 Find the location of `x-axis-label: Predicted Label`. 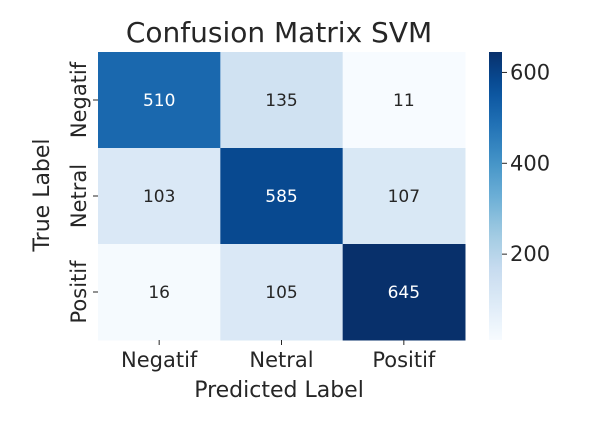

x-axis-label: Predicted Label is located at coordinates (279, 390).